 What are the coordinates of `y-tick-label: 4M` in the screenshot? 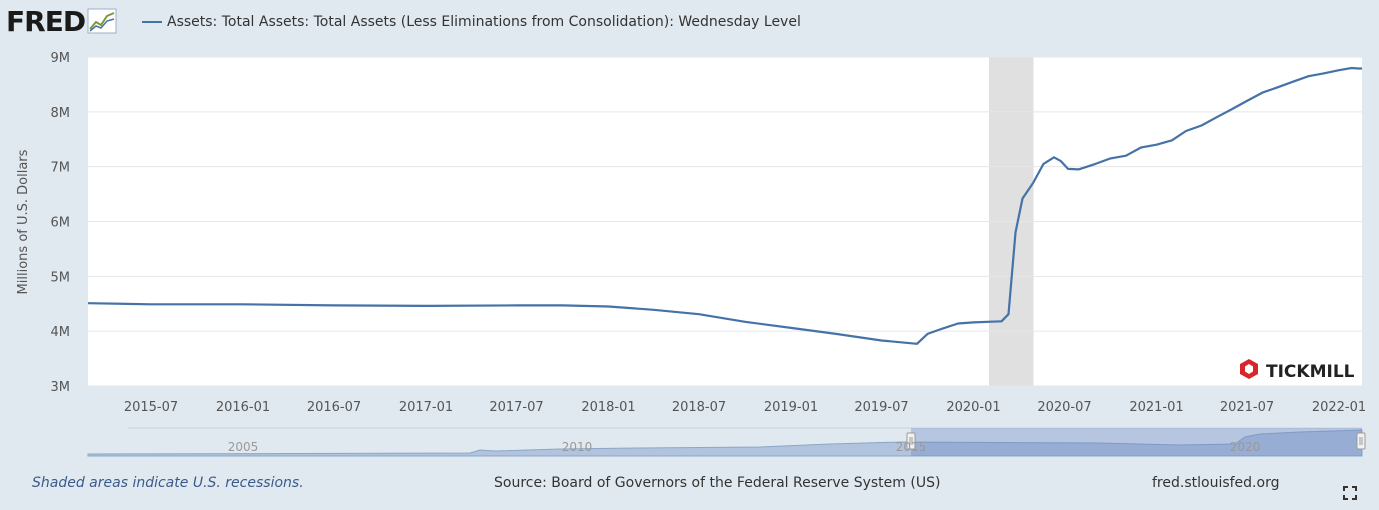 It's located at (61, 332).